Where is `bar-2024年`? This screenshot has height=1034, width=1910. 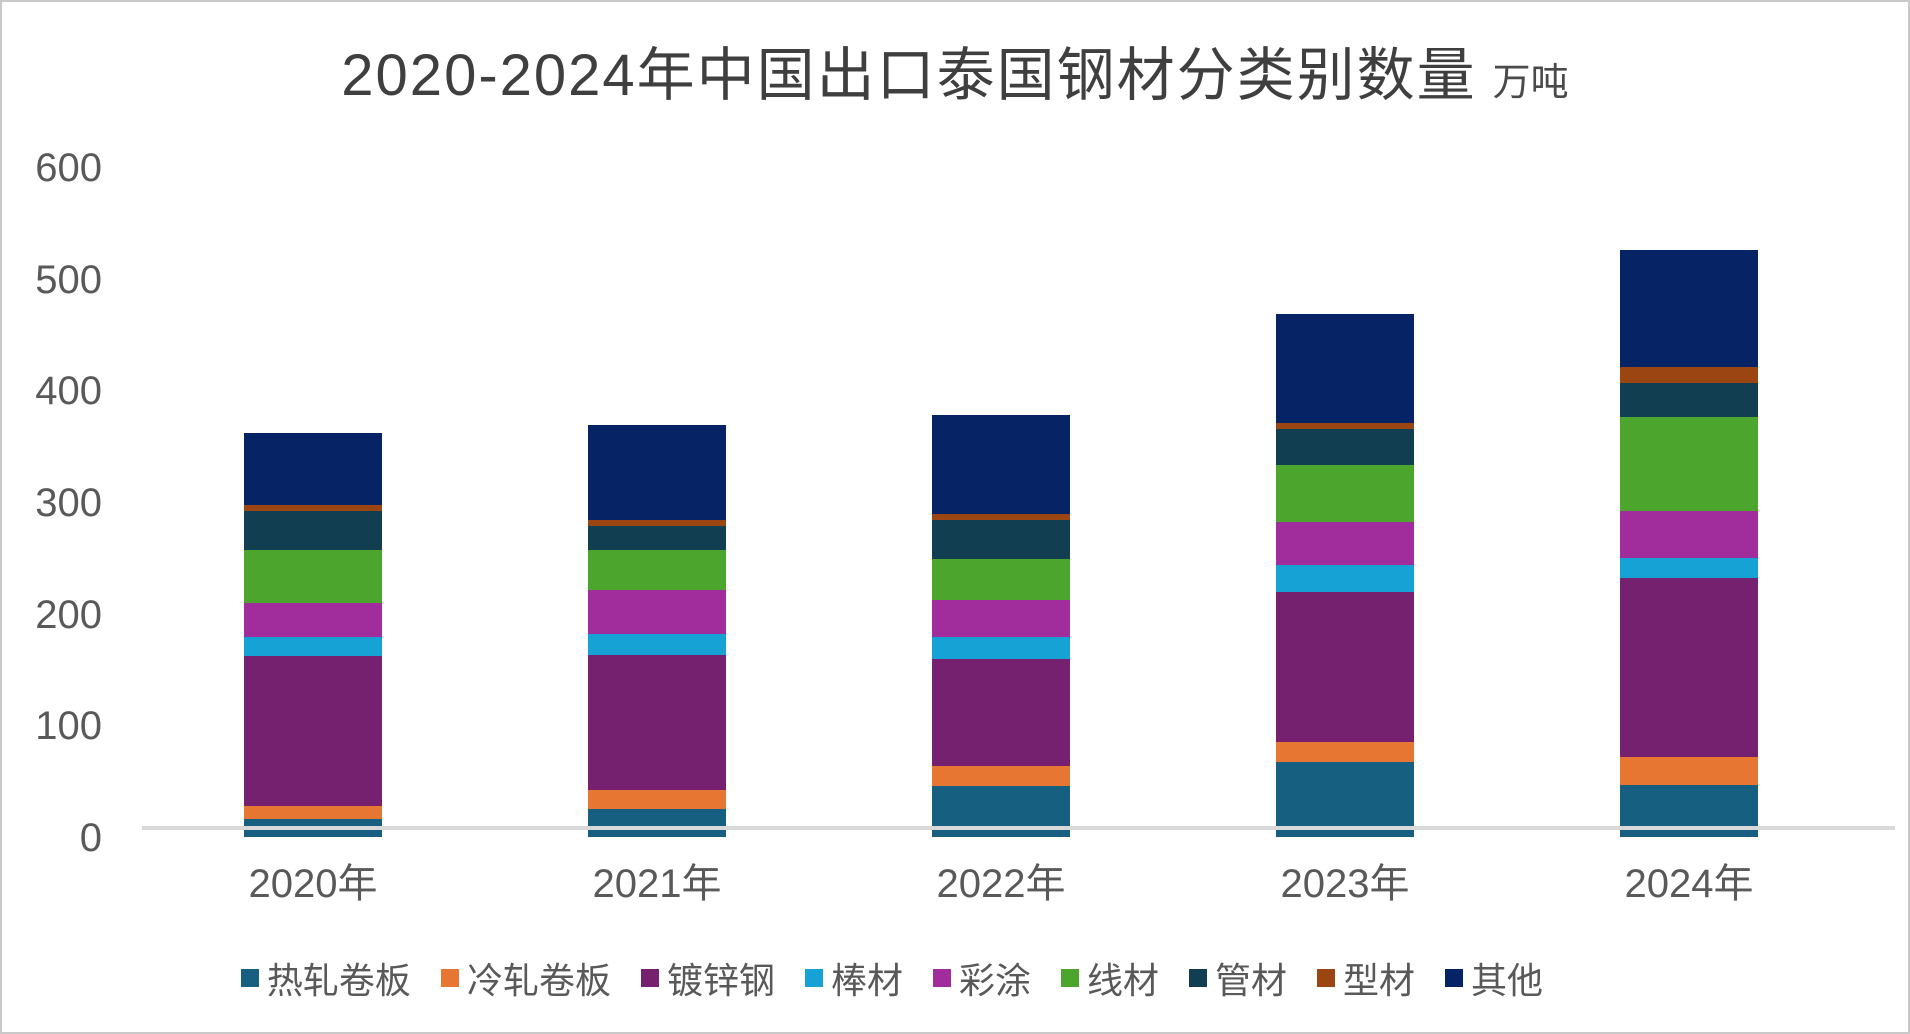
bar-2024年 is located at coordinates (1689, 543).